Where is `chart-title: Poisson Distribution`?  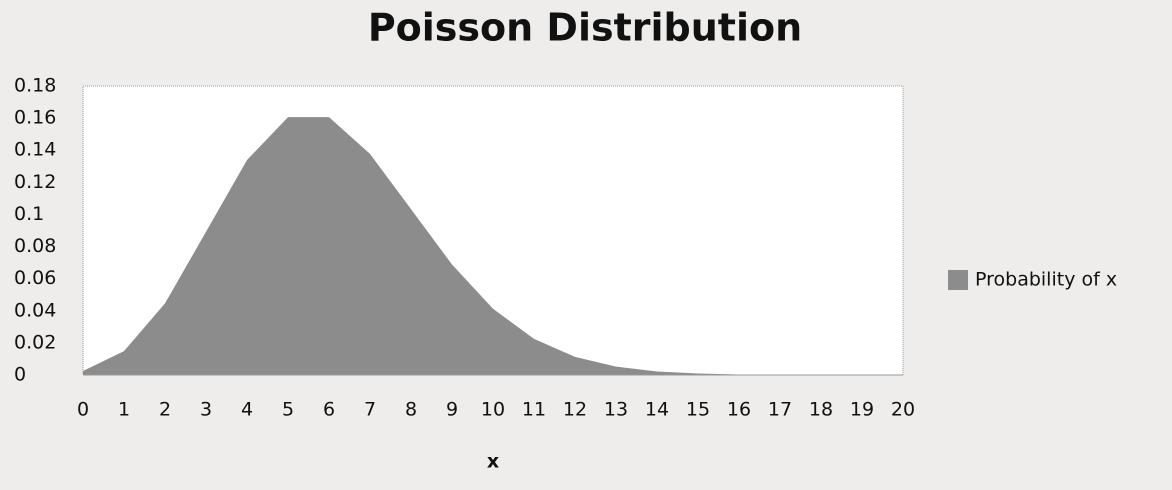
chart-title: Poisson Distribution is located at coordinates (585, 28).